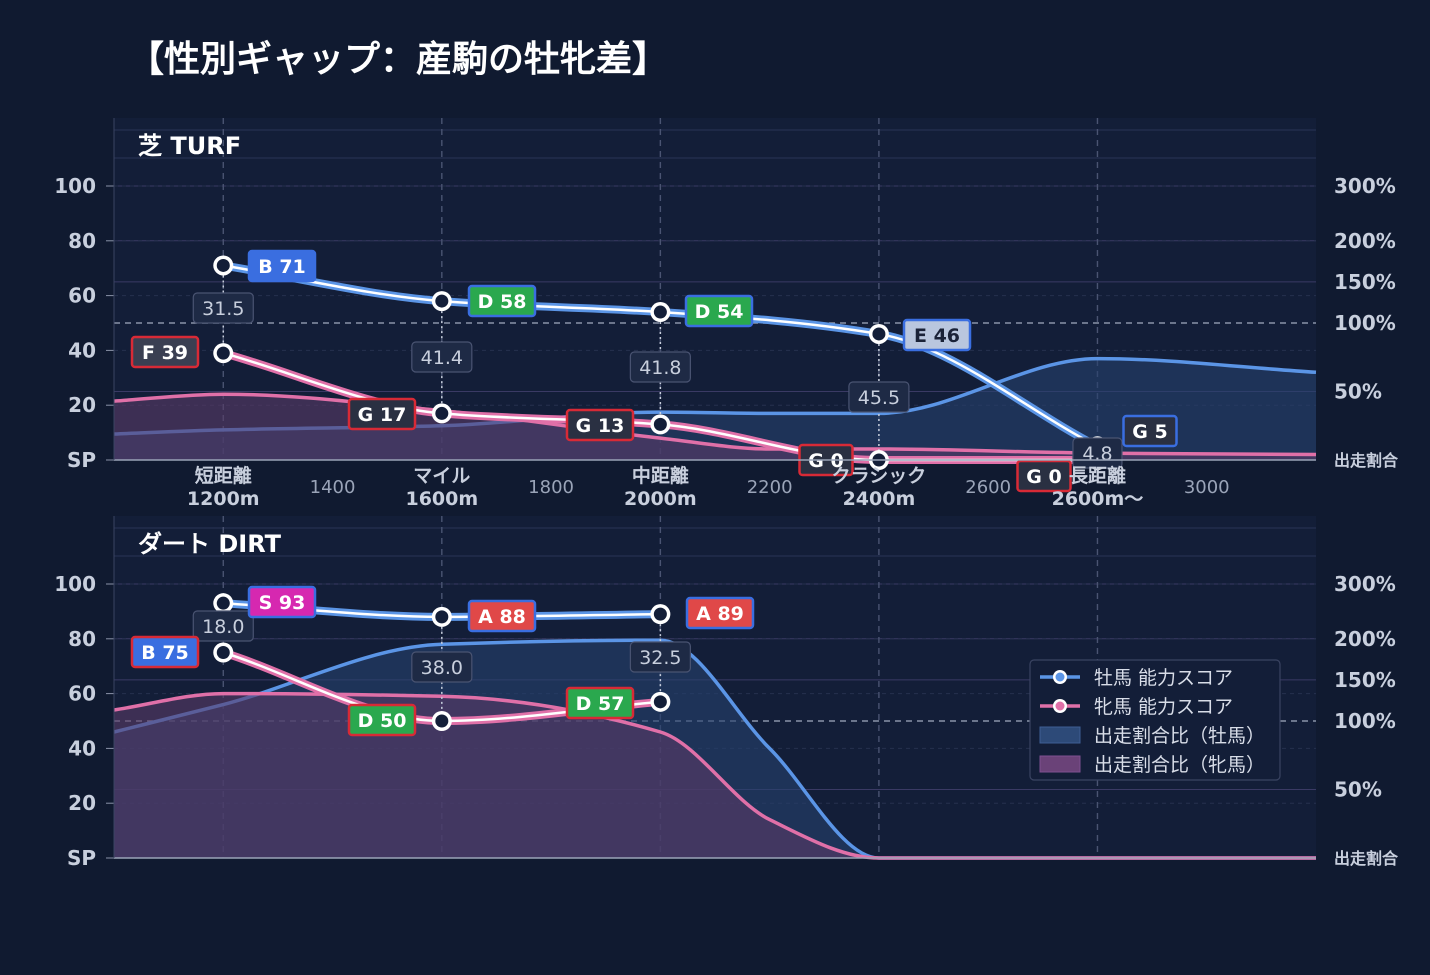  What do you see at coordinates (333, 487) in the screenshot?
I see `x-tick-label: 1400` at bounding box center [333, 487].